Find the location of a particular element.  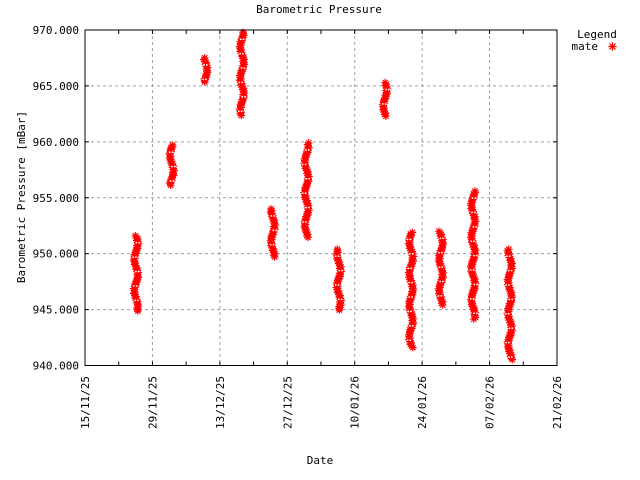

x-tick-label: 07/02/26 is located at coordinates (490, 402).